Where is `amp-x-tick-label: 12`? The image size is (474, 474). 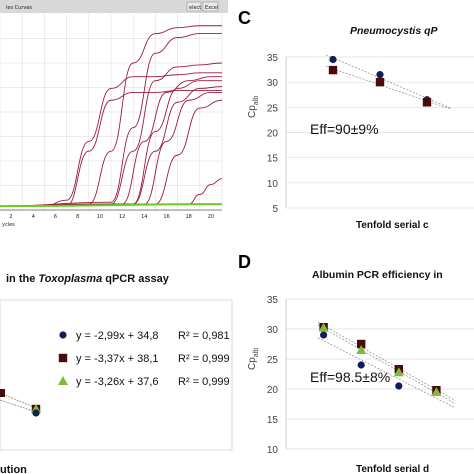 amp-x-tick-label: 12 is located at coordinates (122, 217).